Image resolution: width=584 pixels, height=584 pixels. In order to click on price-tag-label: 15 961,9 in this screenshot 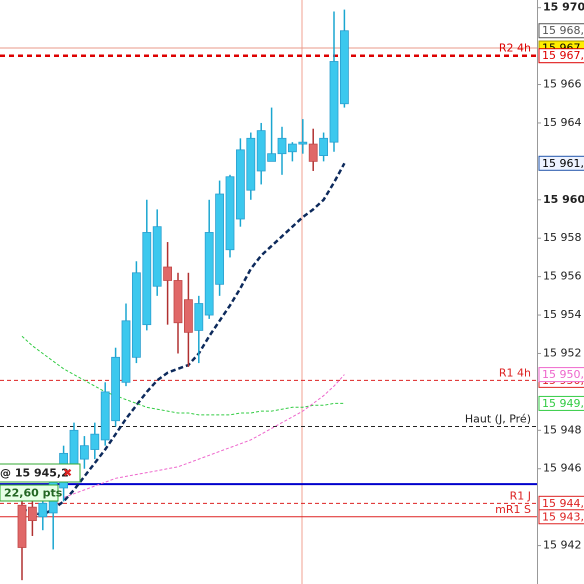, I will do `click(563, 163)`.